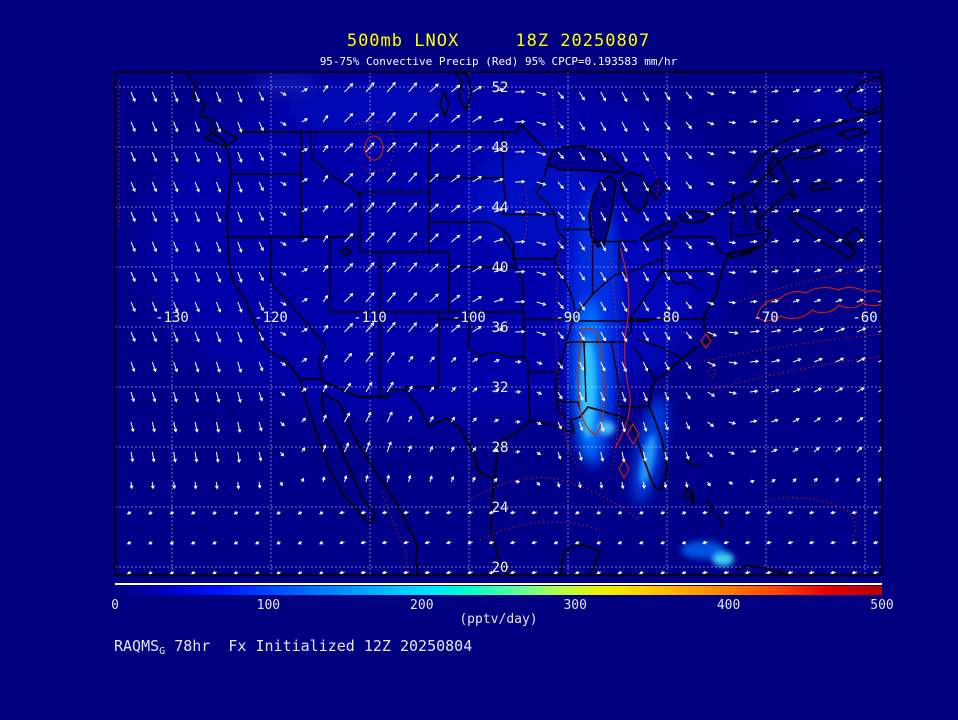 The height and width of the screenshot is (720, 958). Describe the element at coordinates (516, 318) in the screenshot. I see `lon-labels: -130 -120 -110 -100 -90 -80 -70 -60` at that location.